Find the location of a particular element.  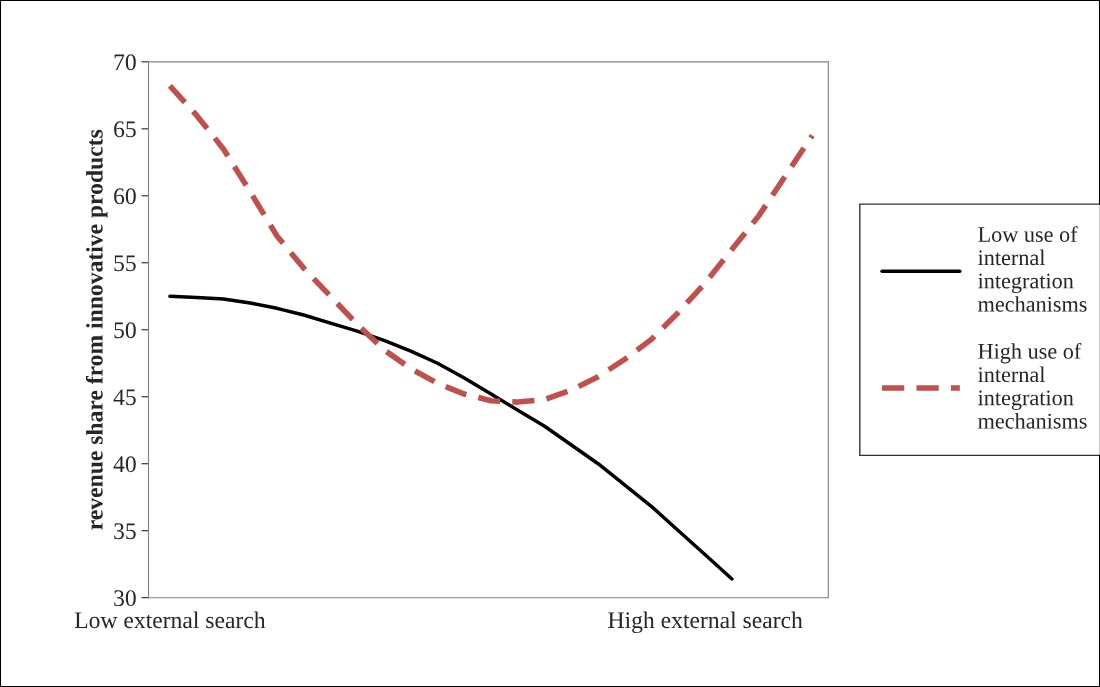

y-tick-label: 70 is located at coordinates (125, 62).